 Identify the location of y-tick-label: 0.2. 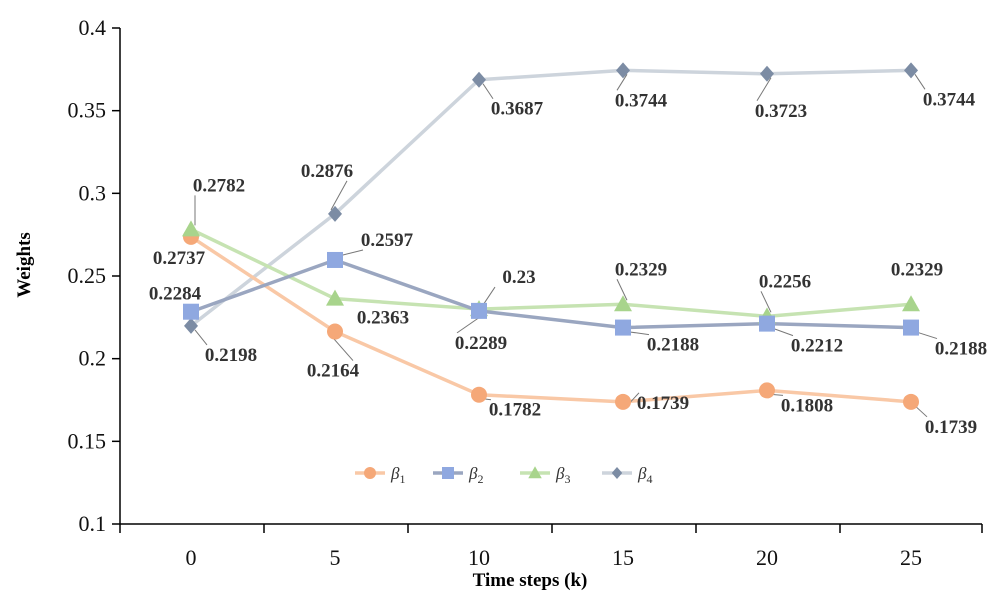
(93, 358).